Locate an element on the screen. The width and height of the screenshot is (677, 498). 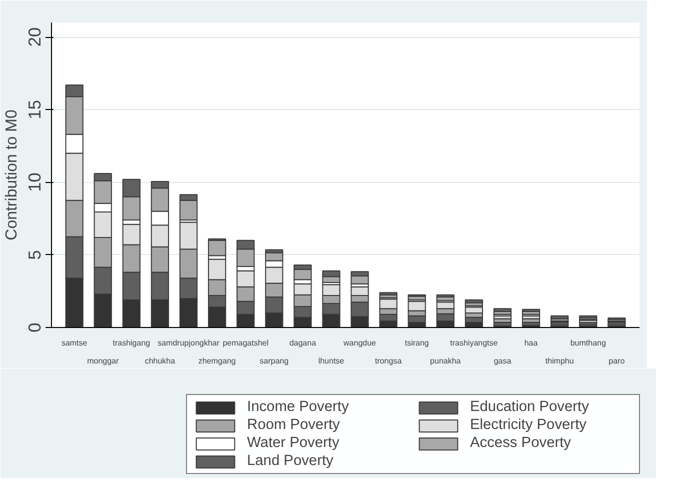
x-tick-label: trashiyangtse is located at coordinates (474, 343).